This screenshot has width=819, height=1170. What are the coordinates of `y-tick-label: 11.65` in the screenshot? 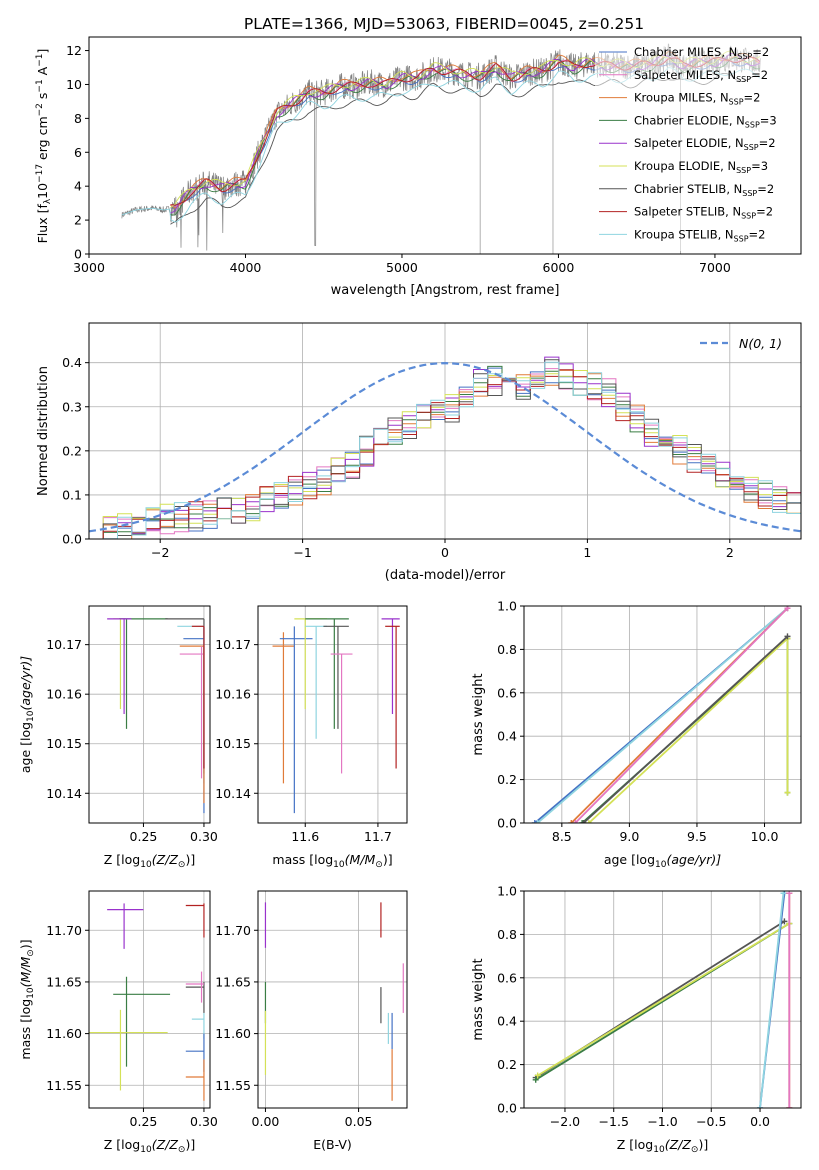 It's located at (64, 981).